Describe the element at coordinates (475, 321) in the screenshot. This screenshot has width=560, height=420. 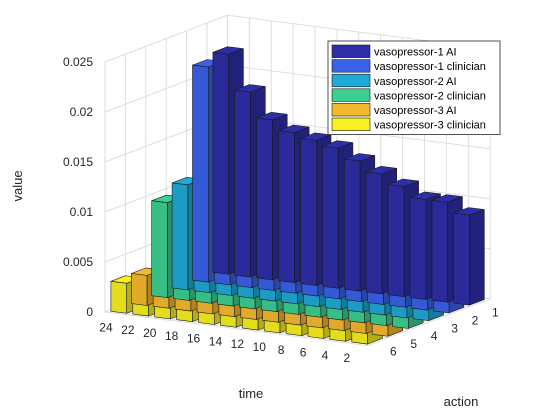
I see `action-tick-label: 2` at that location.